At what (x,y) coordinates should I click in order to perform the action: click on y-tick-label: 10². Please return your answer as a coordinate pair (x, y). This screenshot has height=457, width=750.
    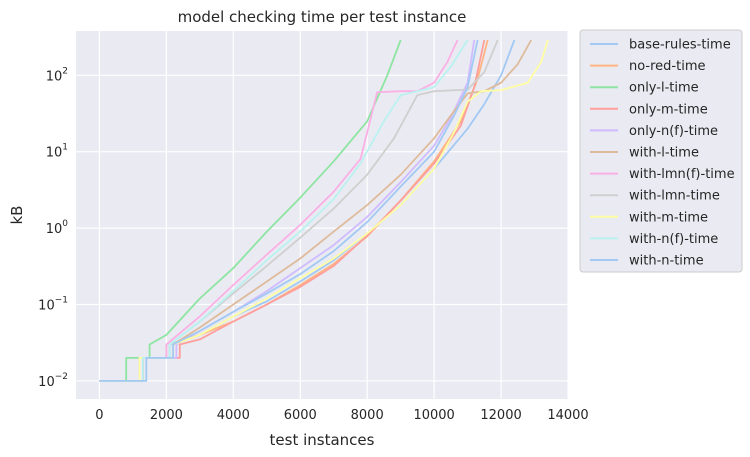
    Looking at the image, I should click on (57, 75).